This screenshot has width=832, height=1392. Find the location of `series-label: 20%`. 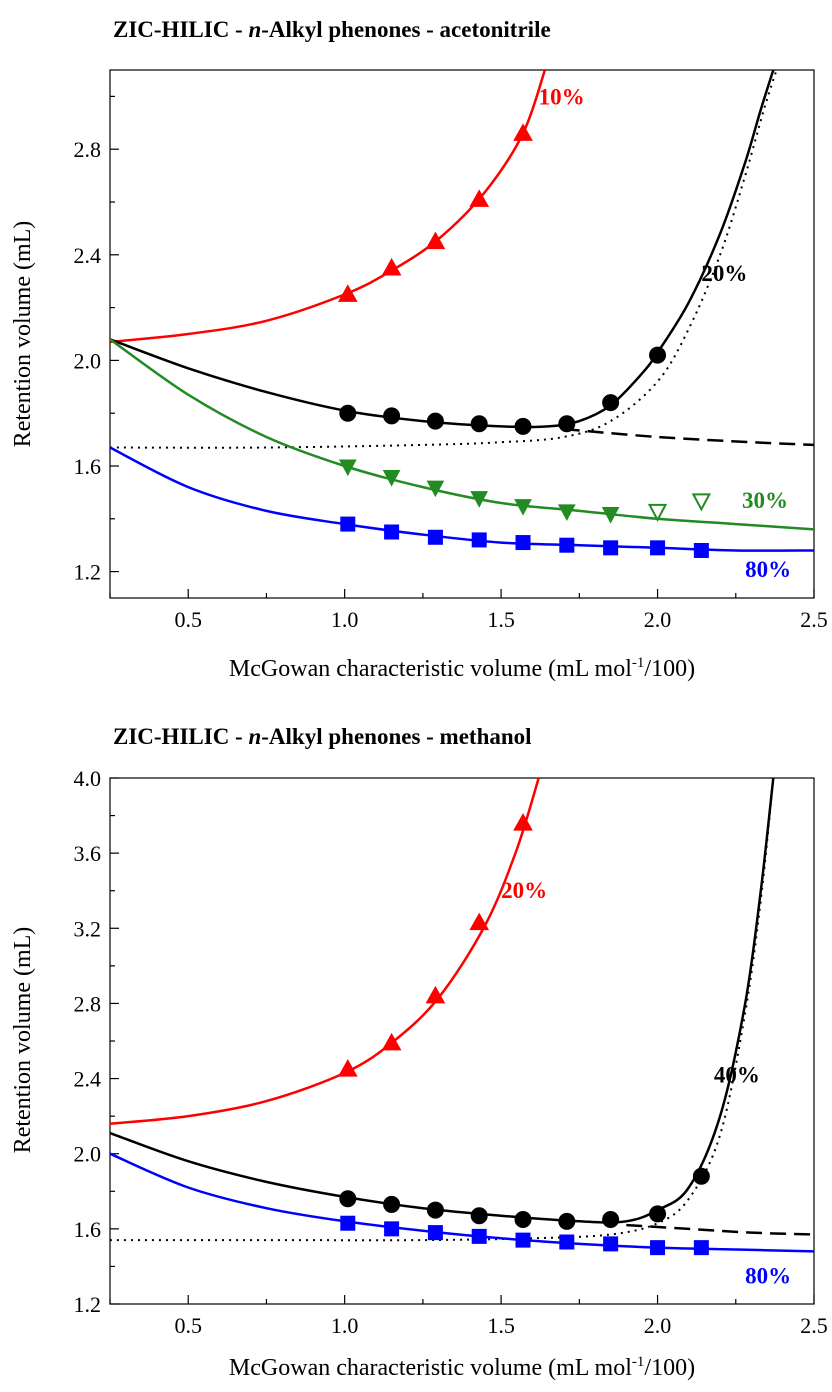

series-label: 20% is located at coordinates (524, 890).